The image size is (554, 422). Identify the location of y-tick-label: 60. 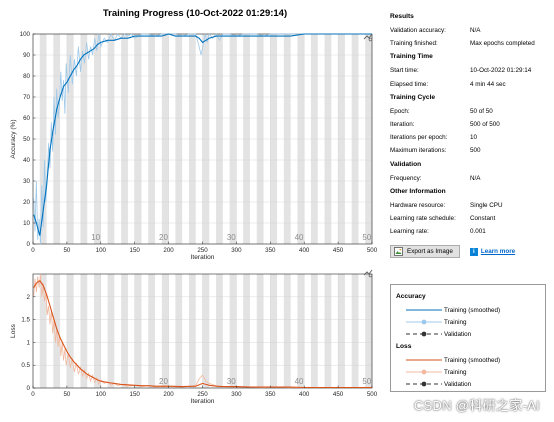
(26, 118).